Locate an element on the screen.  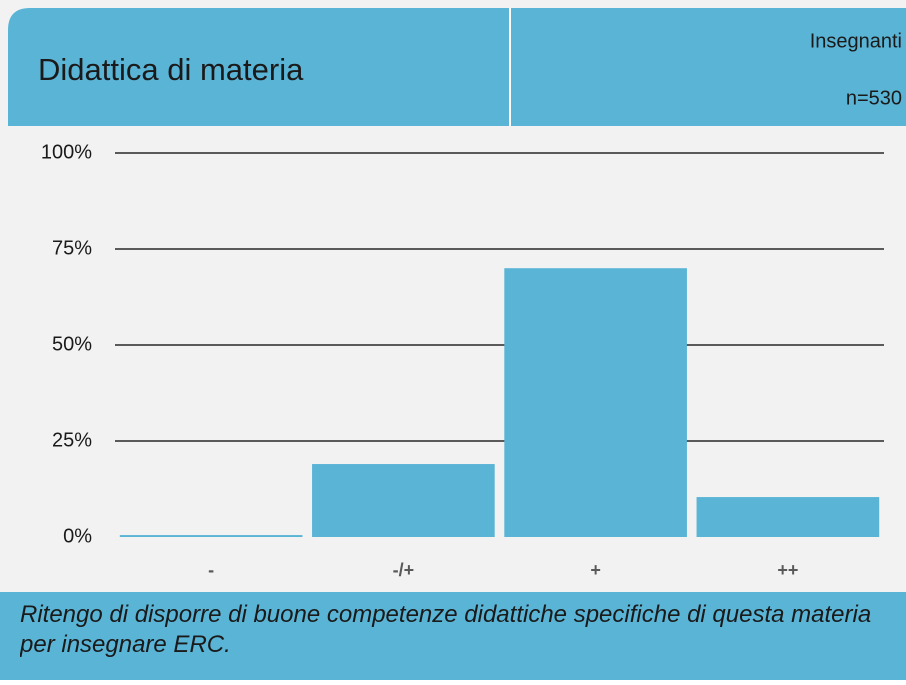
header-sample: n=530 is located at coordinates (874, 98).